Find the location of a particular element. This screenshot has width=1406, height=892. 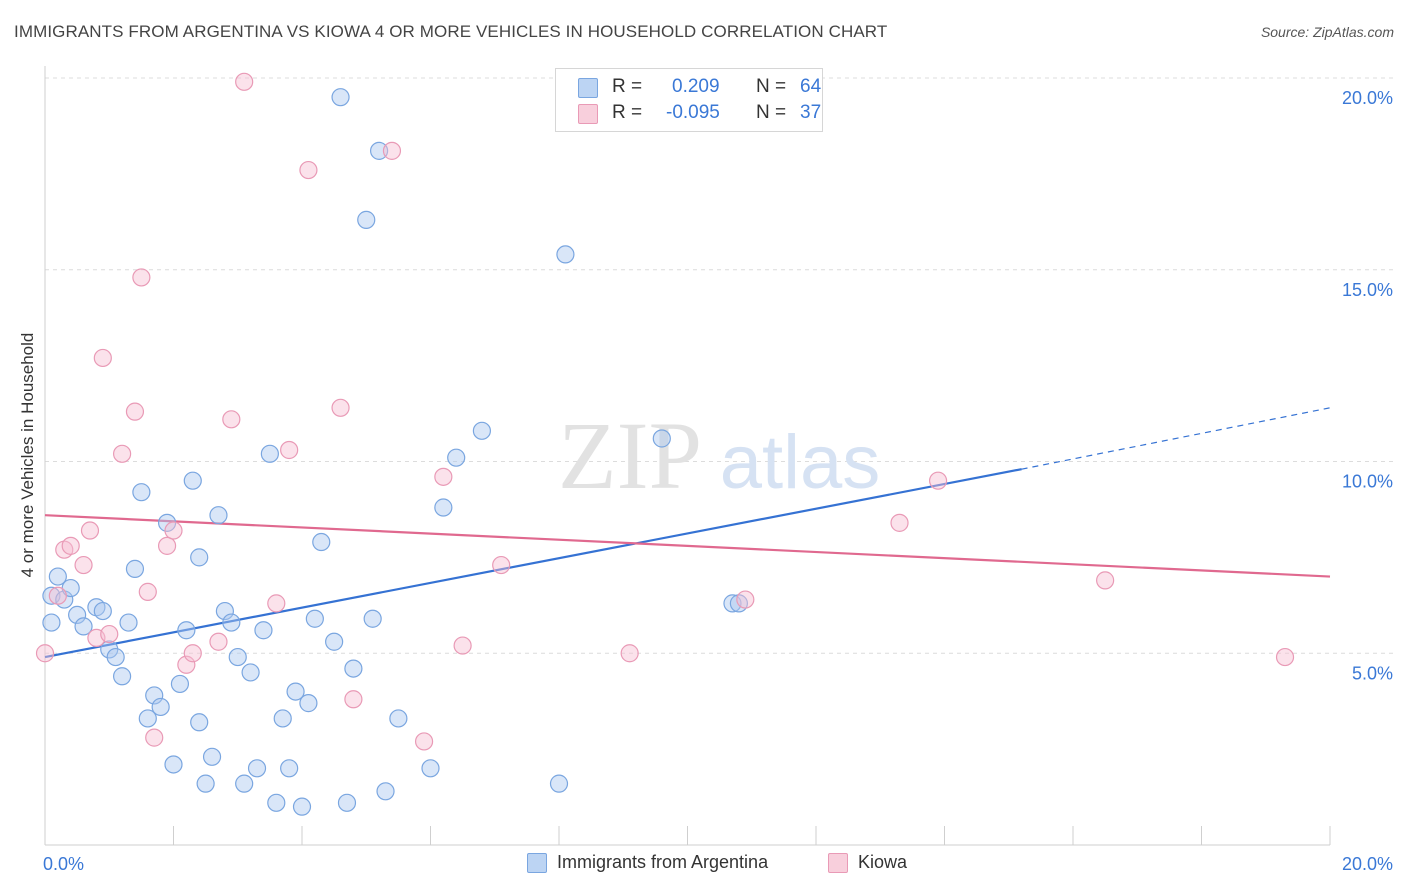

trend-line-argentina is located at coordinates (533, 563).